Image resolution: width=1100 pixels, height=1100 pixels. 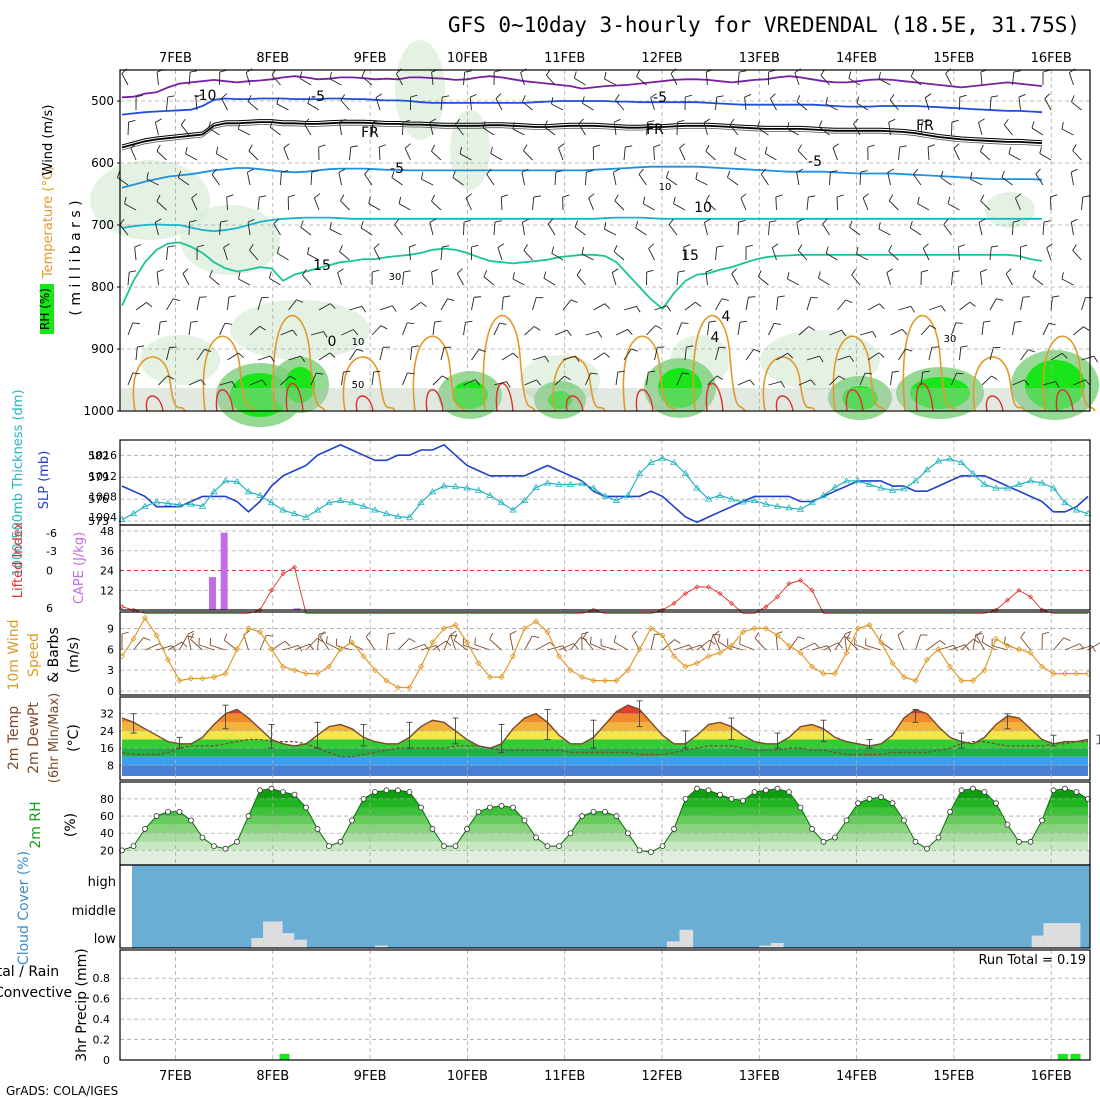 I want to click on contour-label: 10, so click(x=665, y=187).